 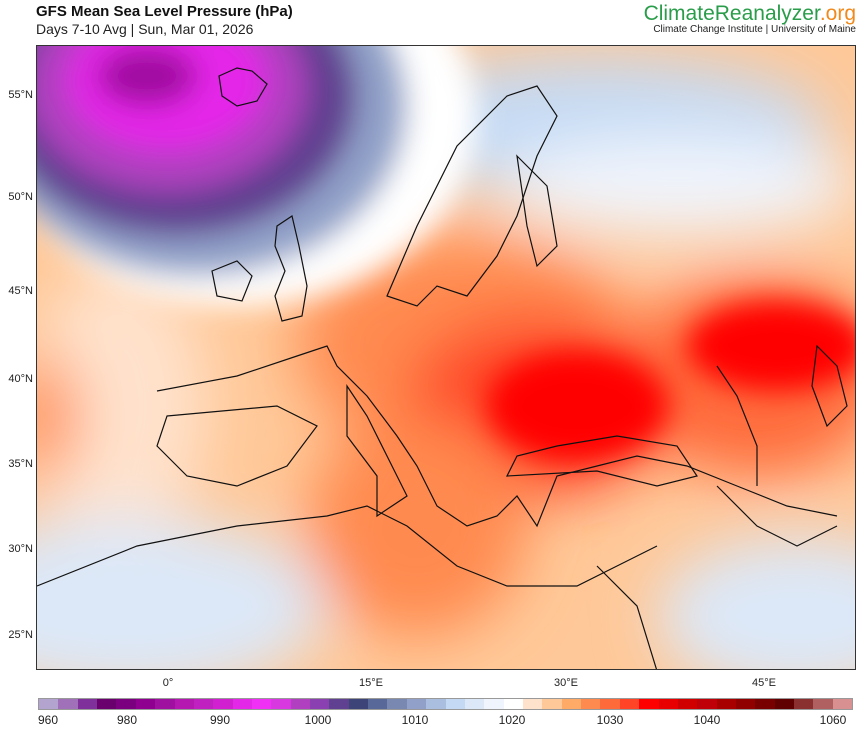 What do you see at coordinates (20, 549) in the screenshot?
I see `lat-label: 30°N` at bounding box center [20, 549].